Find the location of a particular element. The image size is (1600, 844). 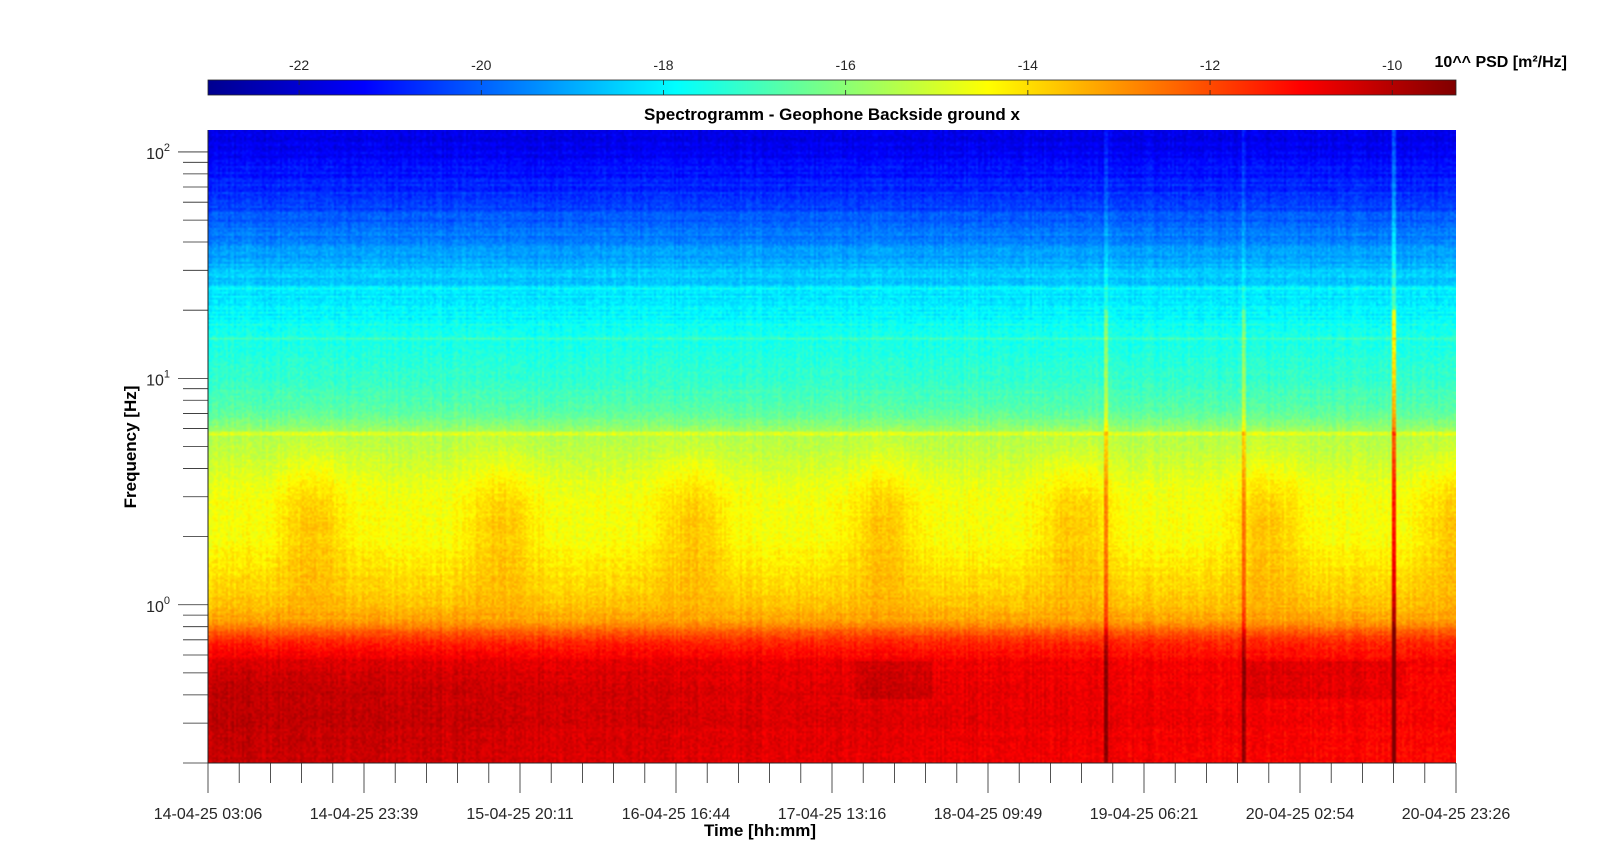

y-tick-label: 10⁰ is located at coordinates (158, 605).